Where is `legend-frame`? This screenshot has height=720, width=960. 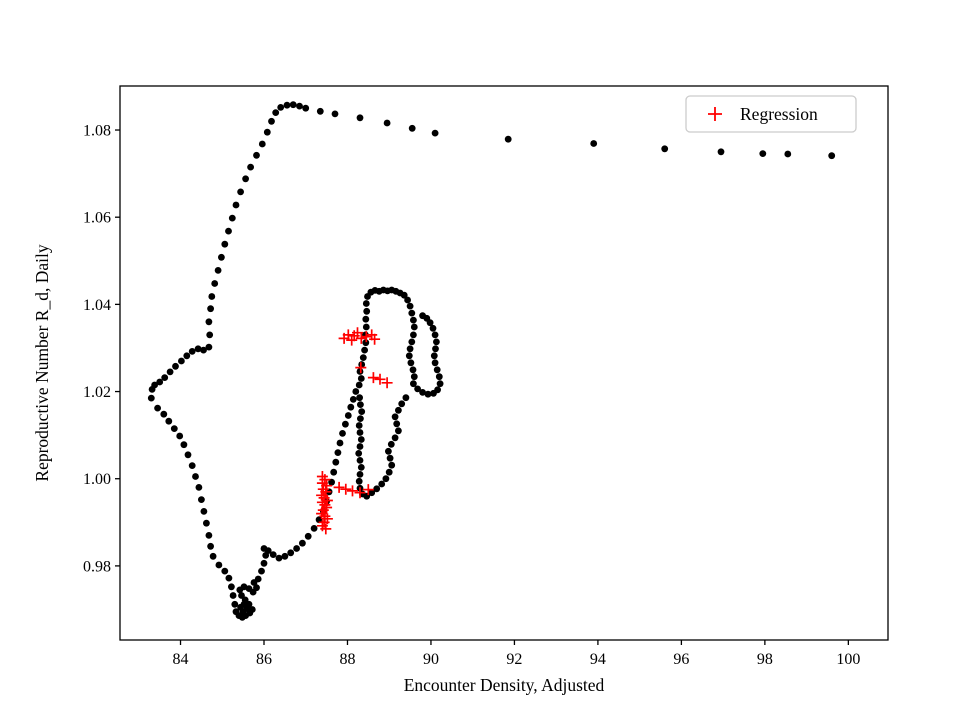
legend-frame is located at coordinates (771, 114).